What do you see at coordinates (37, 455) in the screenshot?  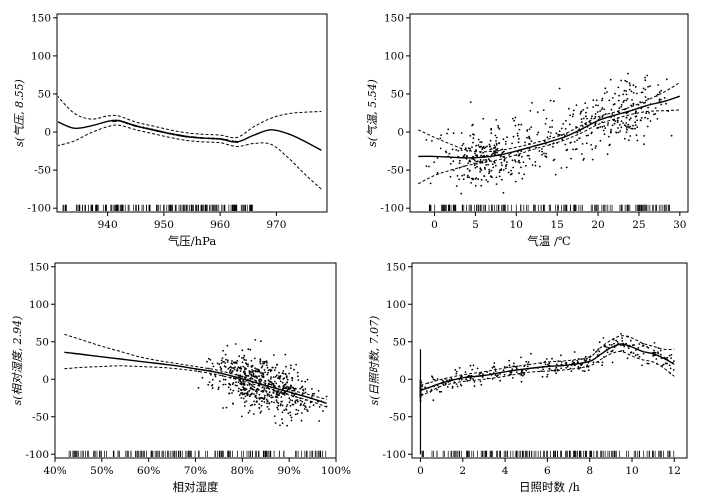 I see `y-tick-label: -100` at bounding box center [37, 455].